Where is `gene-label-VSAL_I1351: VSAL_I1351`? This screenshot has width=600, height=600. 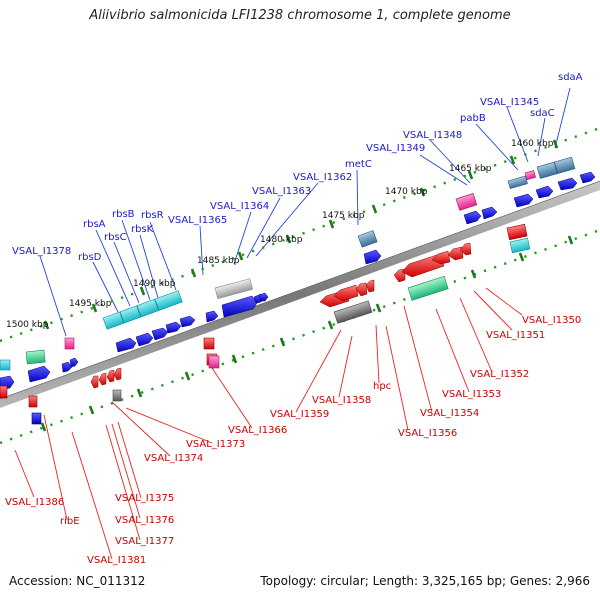 gene-label-VSAL_I1351: VSAL_I1351 is located at coordinates (515, 335).